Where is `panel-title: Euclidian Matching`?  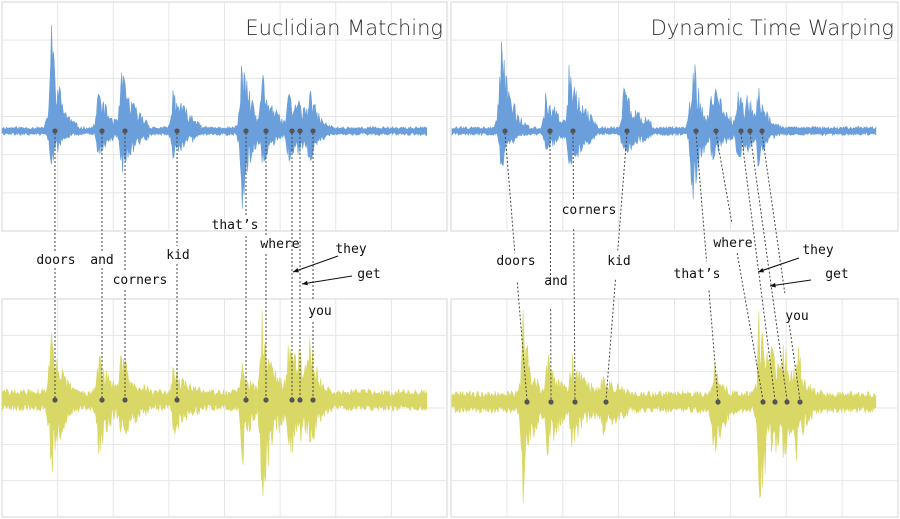 panel-title: Euclidian Matching is located at coordinates (344, 28).